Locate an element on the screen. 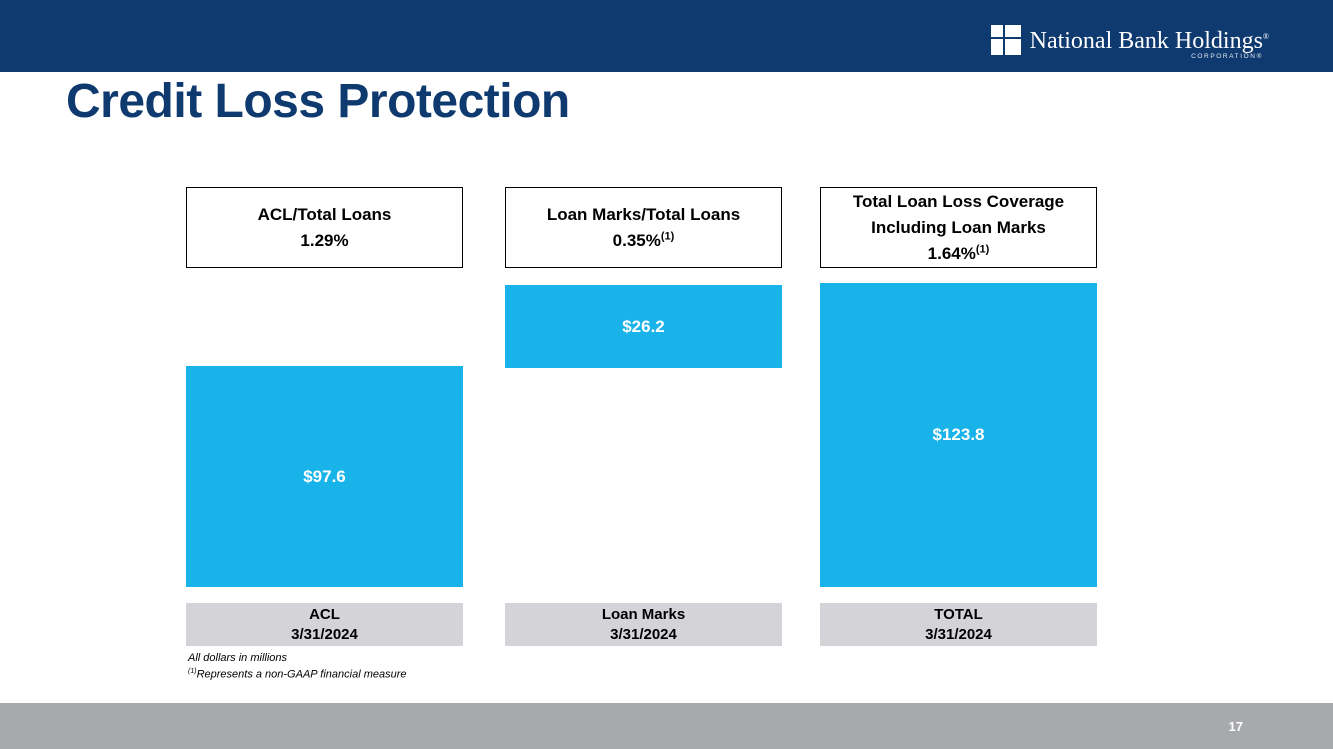 The width and height of the screenshot is (1333, 749). logo-square-bottom-right is located at coordinates (1012, 47).